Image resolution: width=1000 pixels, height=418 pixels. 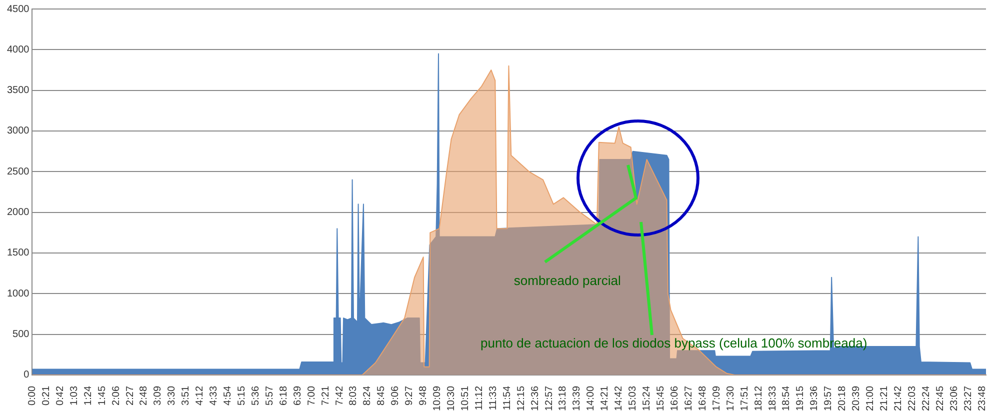 What do you see at coordinates (493, 398) in the screenshot?
I see `x-tick-label: 11:33` at bounding box center [493, 398].